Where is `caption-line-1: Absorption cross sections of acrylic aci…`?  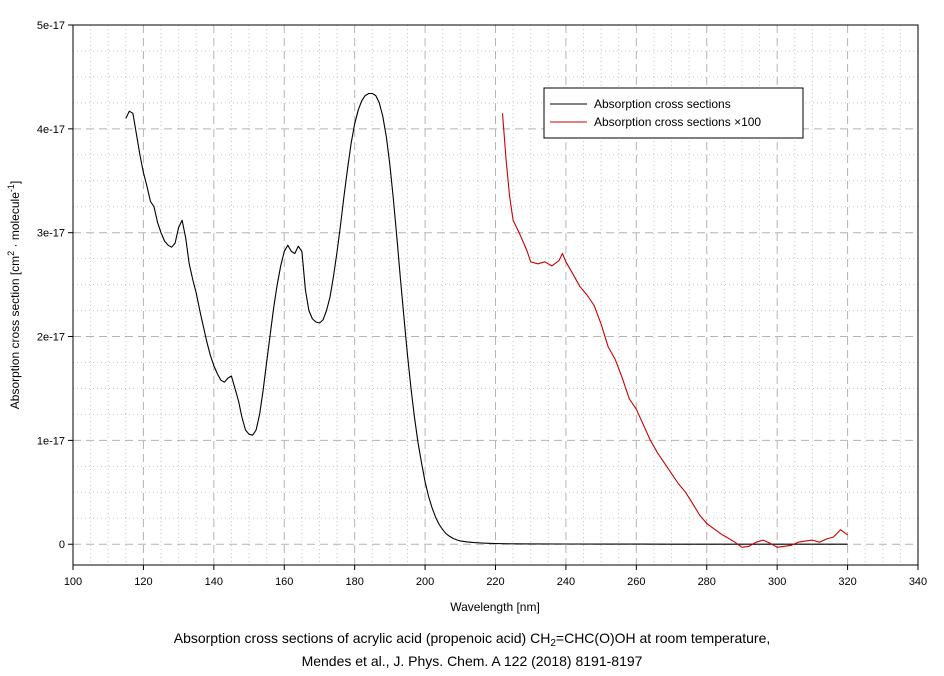
caption-line-1: Absorption cross sections of acrylic aci… is located at coordinates (472, 639).